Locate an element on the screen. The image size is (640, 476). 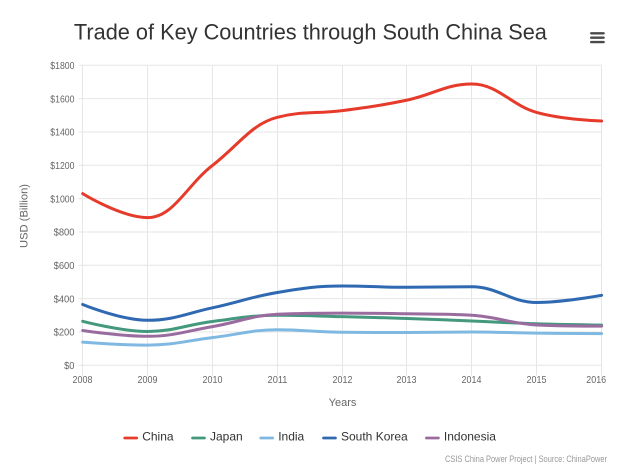
svg-text: South Korea is located at coordinates (374, 437).